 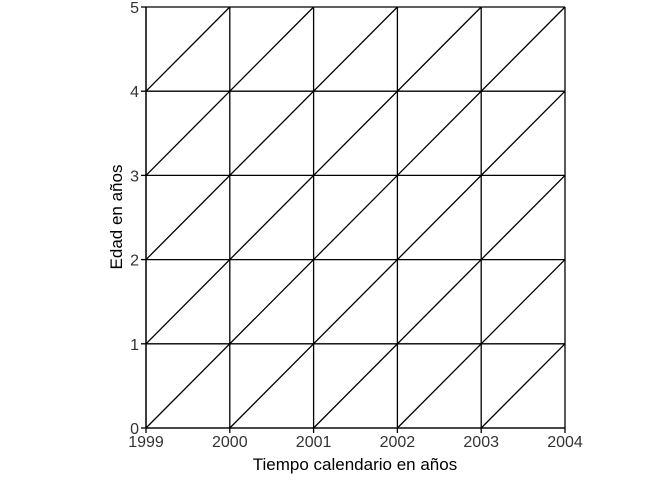 I want to click on y-axis-label: Edad en años, so click(x=116, y=217).